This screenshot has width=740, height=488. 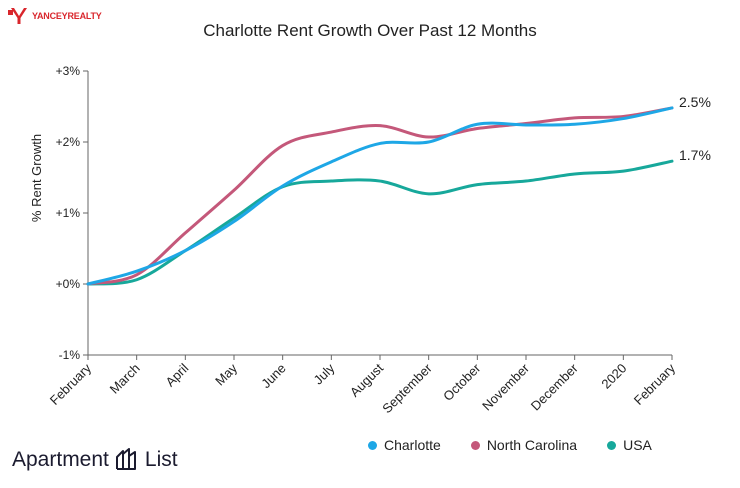 What do you see at coordinates (613, 376) in the screenshot?
I see `x-tick-label: 2020` at bounding box center [613, 376].